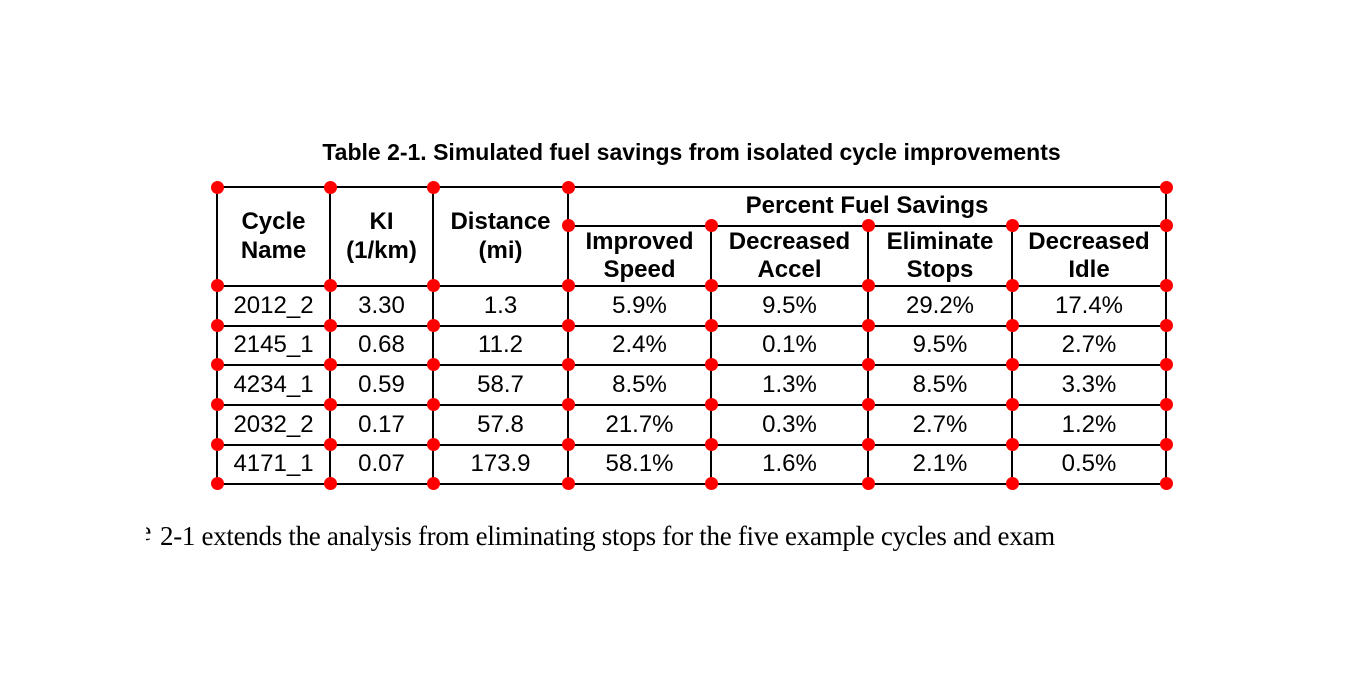 The width and height of the screenshot is (1366, 674). What do you see at coordinates (500, 385) in the screenshot?
I see `data-cell: 58.7` at bounding box center [500, 385].